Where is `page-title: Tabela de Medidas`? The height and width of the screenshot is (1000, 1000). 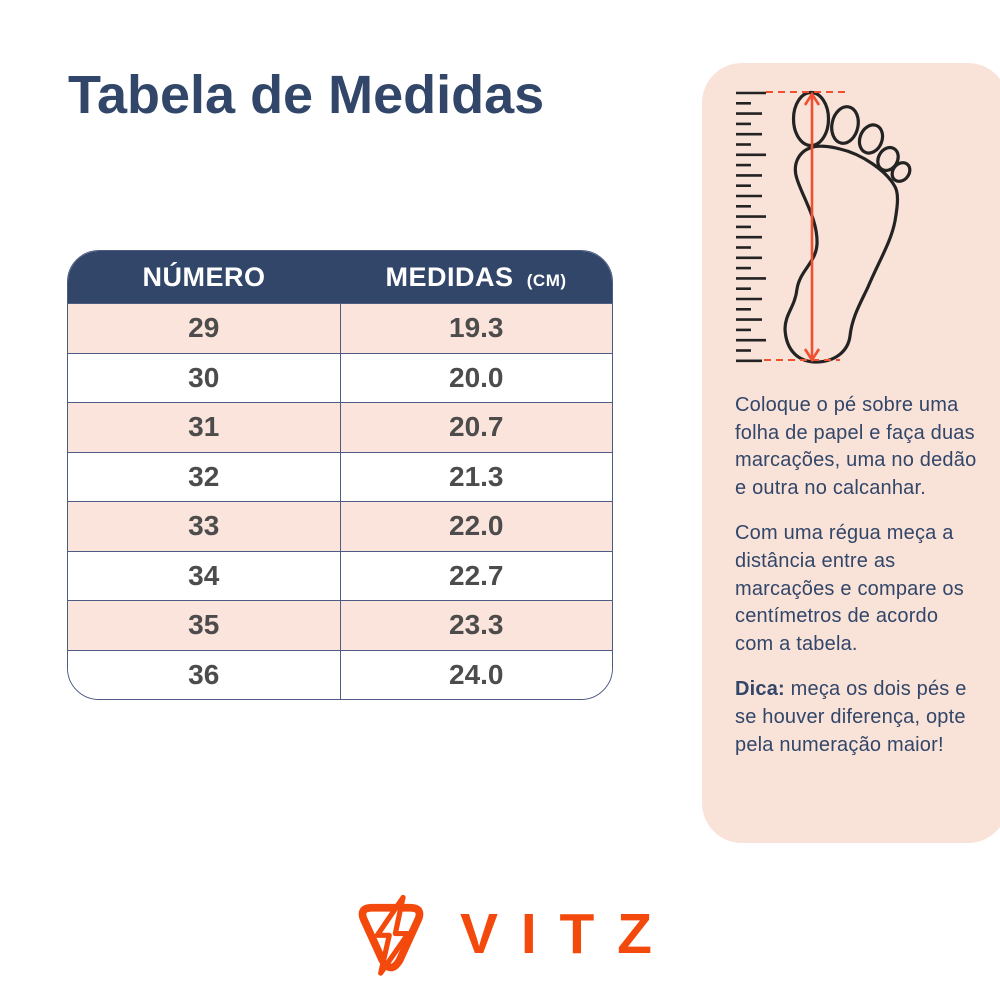 page-title: Tabela de Medidas is located at coordinates (306, 95).